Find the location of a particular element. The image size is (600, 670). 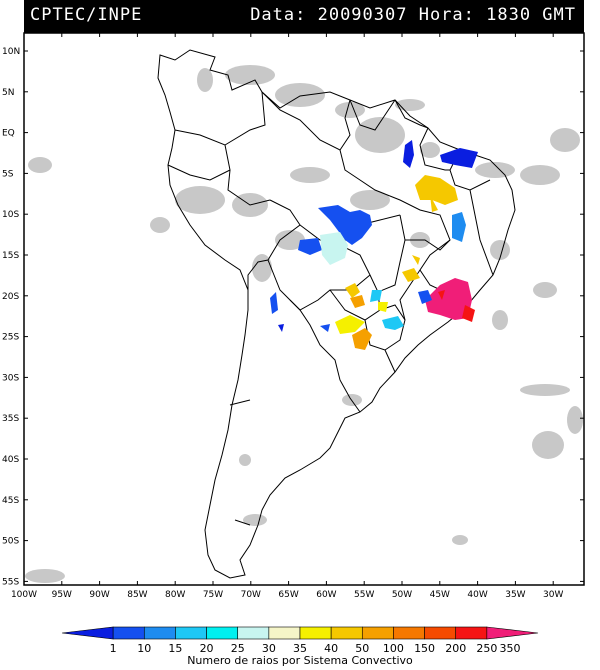

lon-label: 65W is located at coordinates (288, 595).